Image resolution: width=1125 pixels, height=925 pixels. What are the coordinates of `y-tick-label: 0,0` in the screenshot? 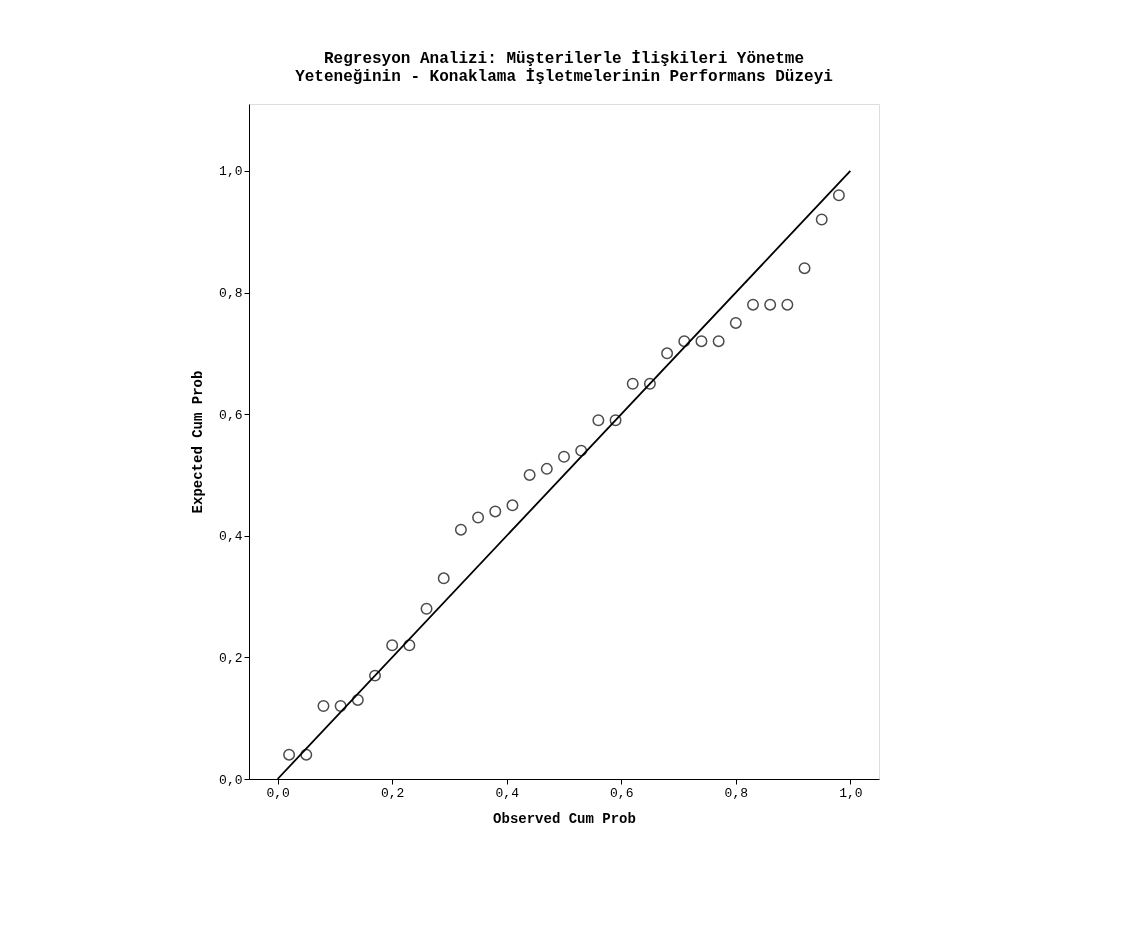 It's located at (231, 780).